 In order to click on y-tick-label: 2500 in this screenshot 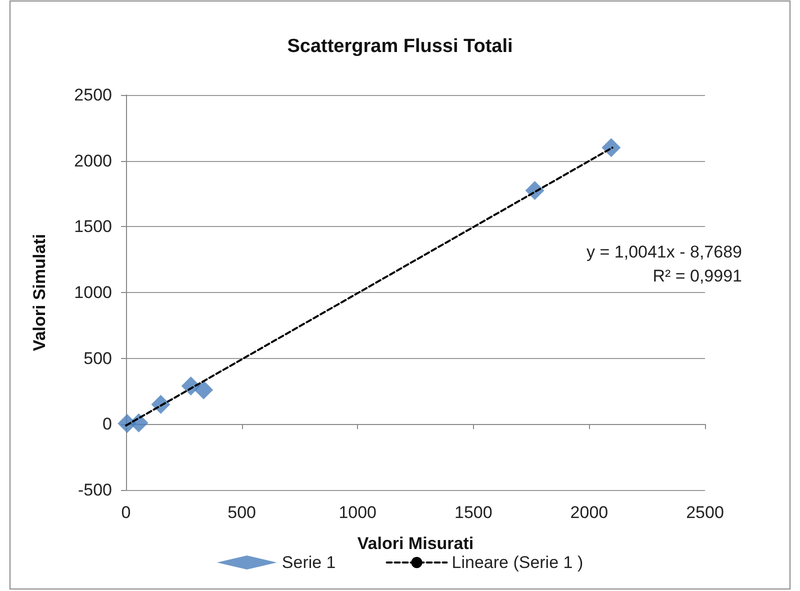, I will do `click(93, 95)`.